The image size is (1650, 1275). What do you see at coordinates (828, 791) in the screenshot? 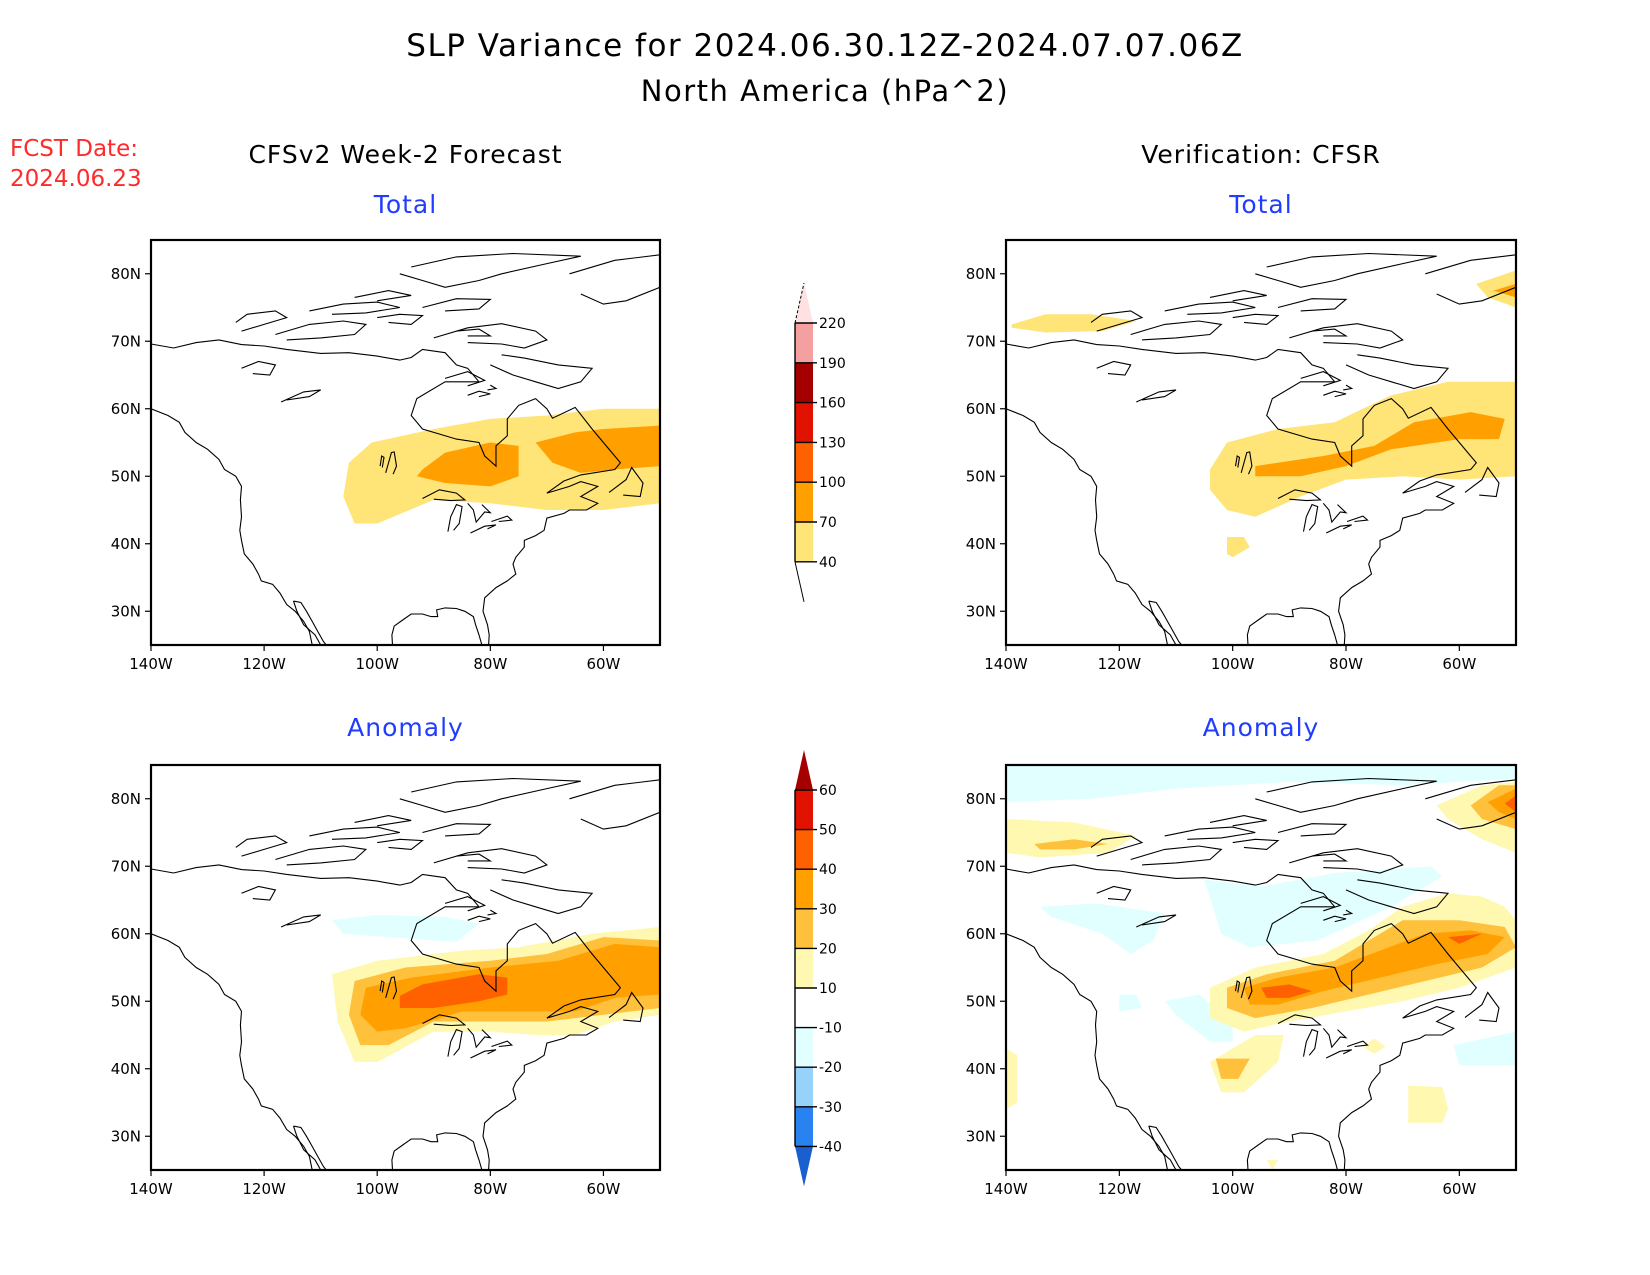
I see `colorbar-label: 60` at bounding box center [828, 791].